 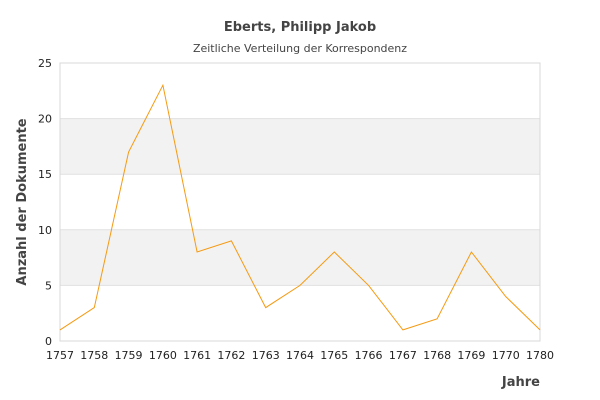 What do you see at coordinates (94, 355) in the screenshot?
I see `x-tick-label: 1758` at bounding box center [94, 355].